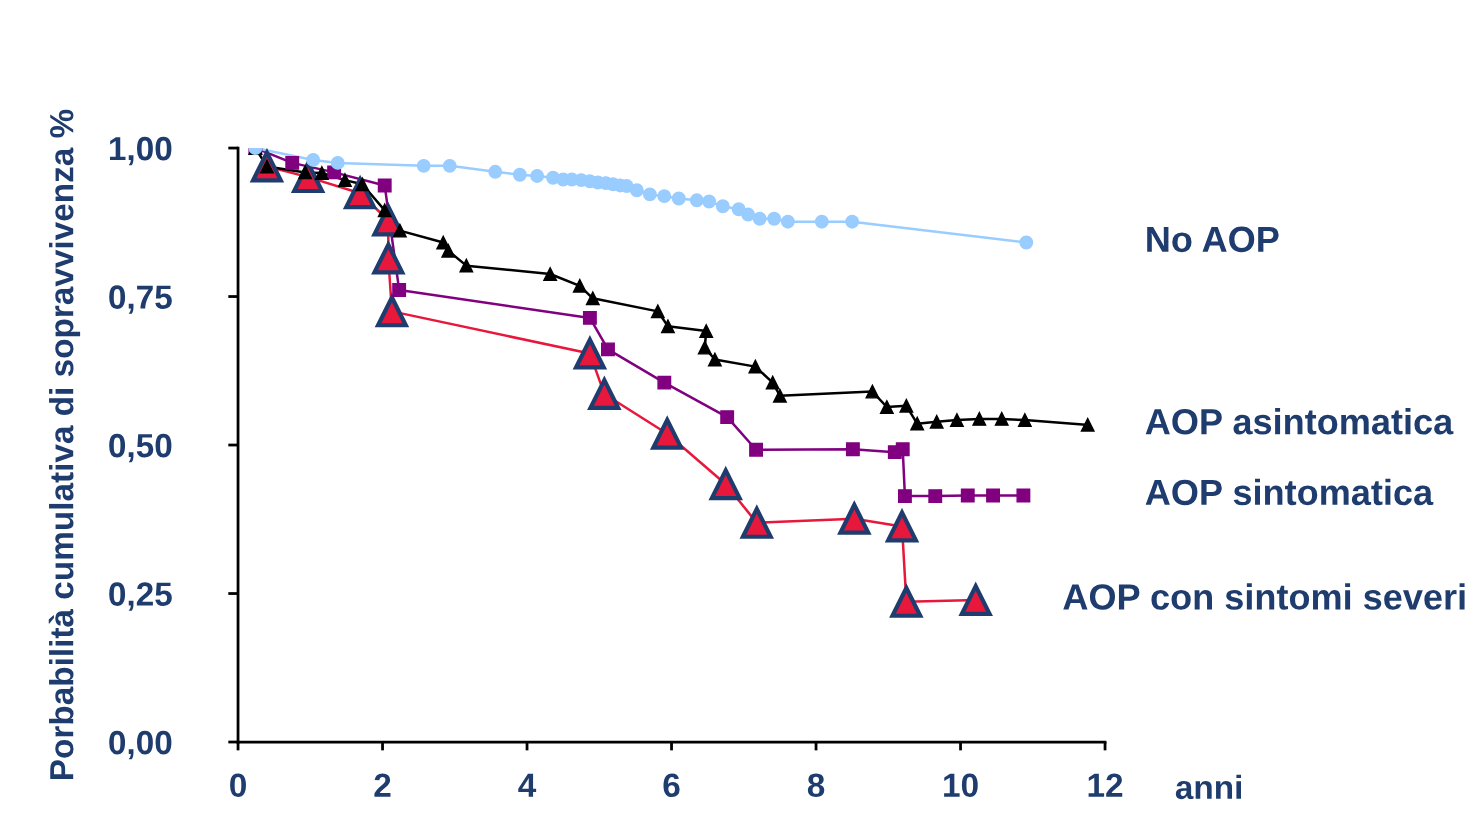 This screenshot has height=822, width=1473. What do you see at coordinates (816, 785) in the screenshot?
I see `x-tick-label: 8` at bounding box center [816, 785].